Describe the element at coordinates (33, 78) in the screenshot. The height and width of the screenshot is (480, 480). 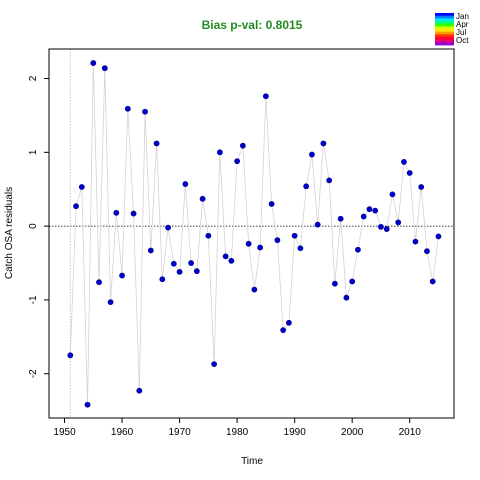
I see `y-tick-label: 2` at that location.